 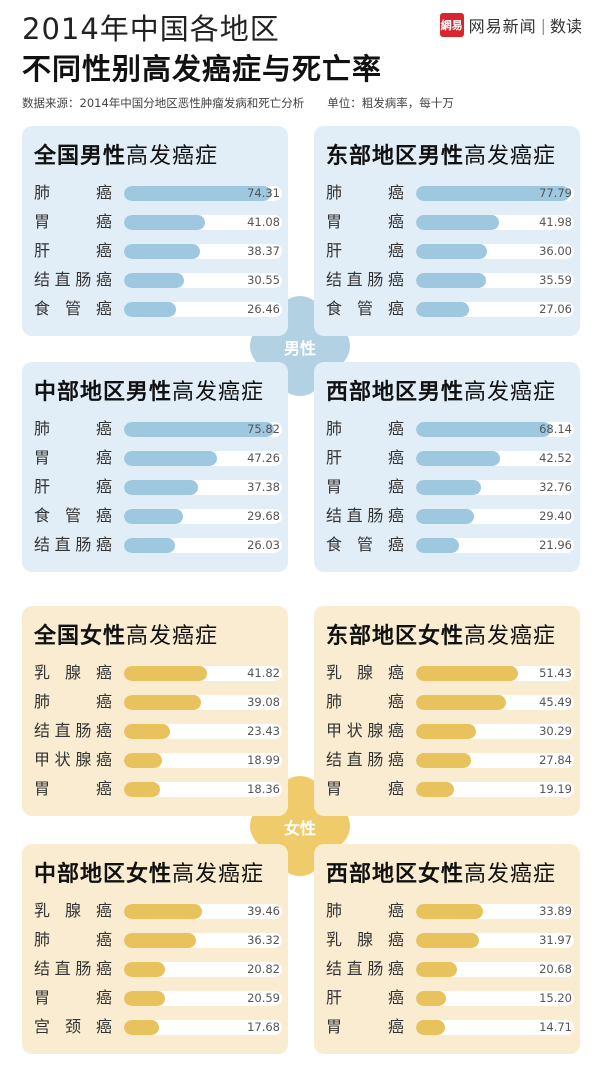 I want to click on chart-title-bold: 西部地区男性, so click(x=395, y=392).